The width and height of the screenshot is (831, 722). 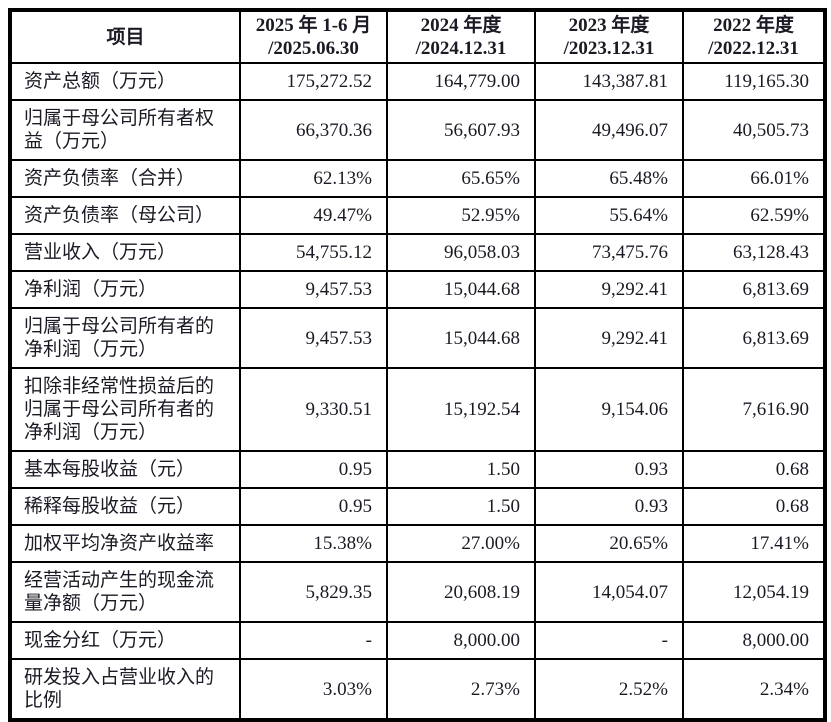 What do you see at coordinates (609, 130) in the screenshot?
I see `value-2023: 49,496.07` at bounding box center [609, 130].